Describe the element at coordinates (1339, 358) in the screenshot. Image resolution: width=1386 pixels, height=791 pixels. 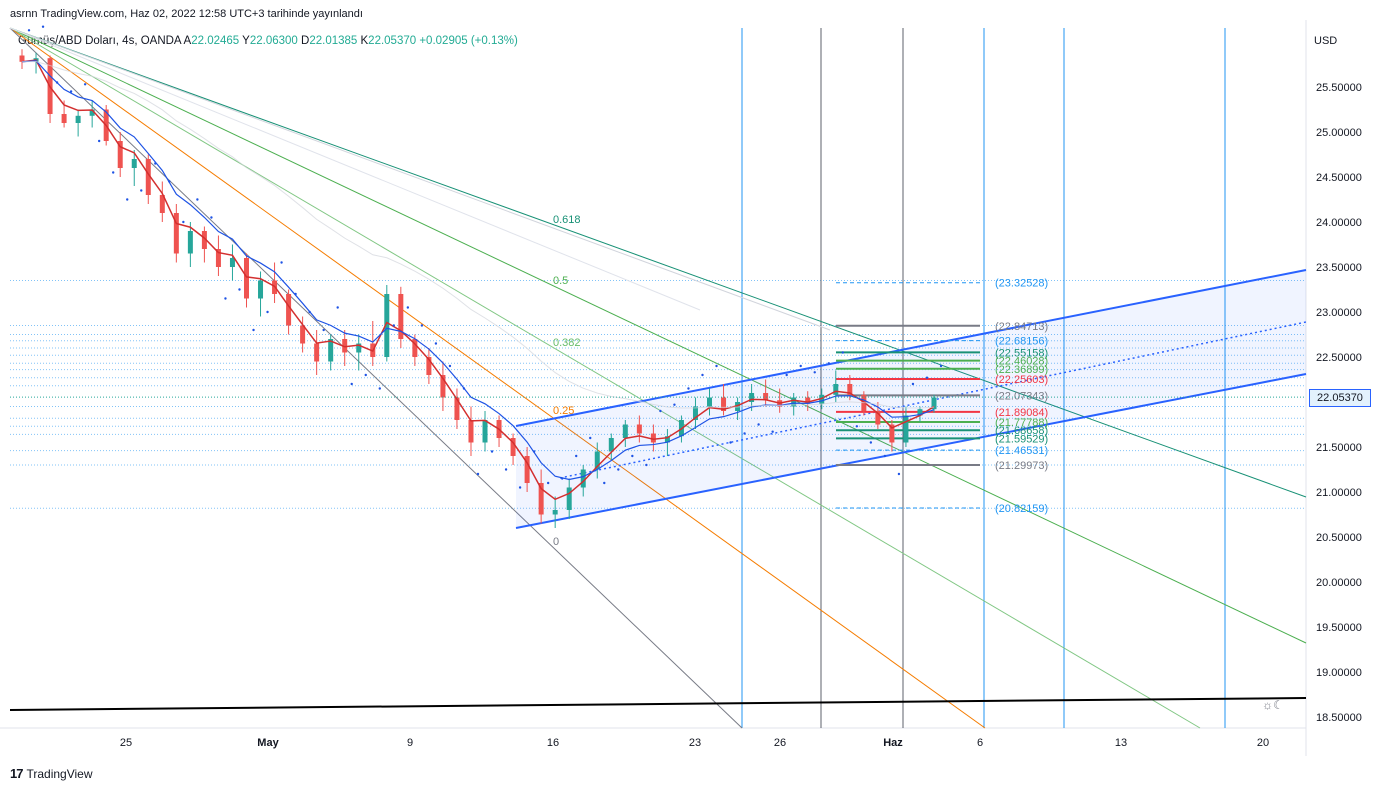
I see `y-tick-label: 22.50000` at that location.